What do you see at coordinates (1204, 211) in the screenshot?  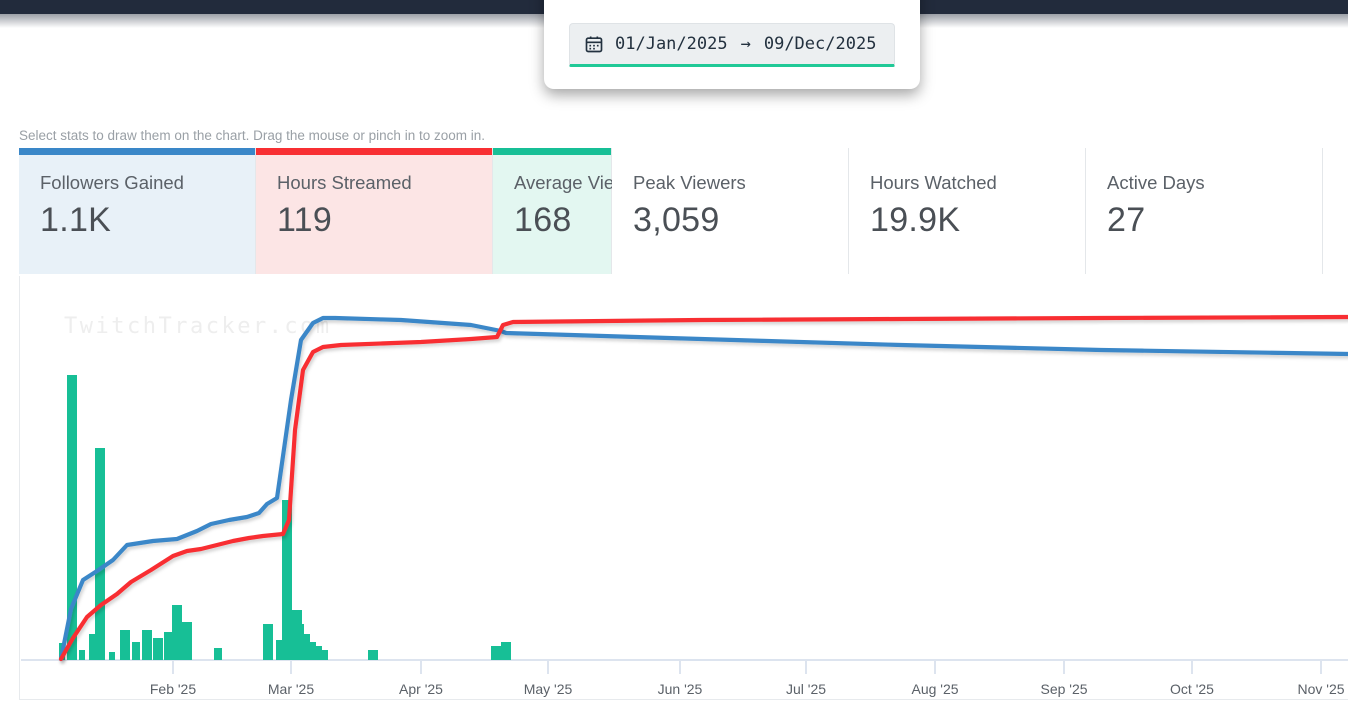 I see `stat-card-active-days: Active Days 27` at bounding box center [1204, 211].